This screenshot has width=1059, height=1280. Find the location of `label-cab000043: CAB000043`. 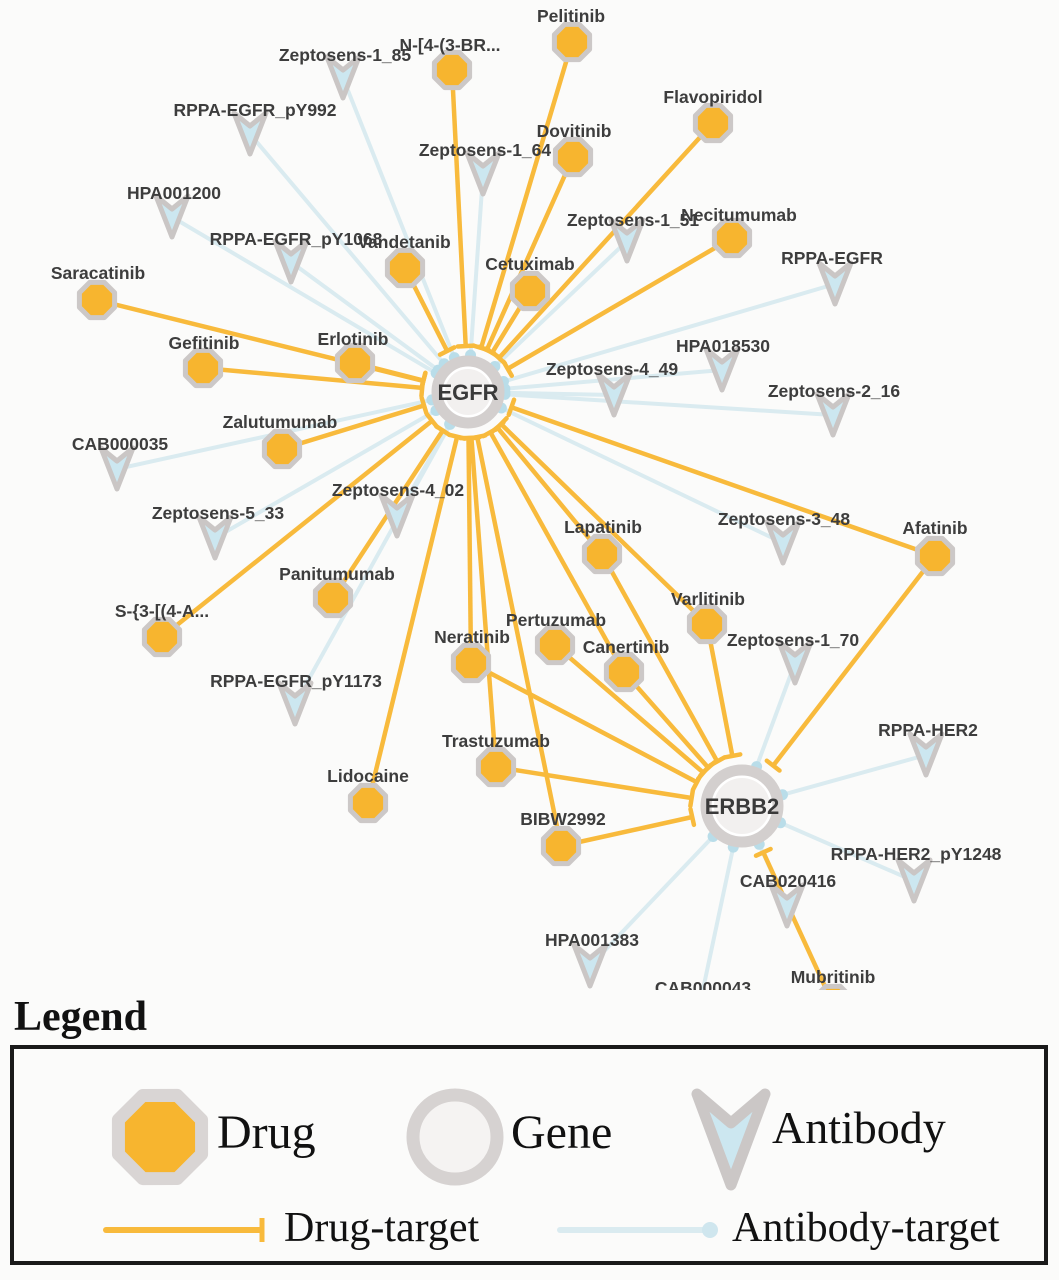

label-cab000043: CAB000043 is located at coordinates (703, 984).